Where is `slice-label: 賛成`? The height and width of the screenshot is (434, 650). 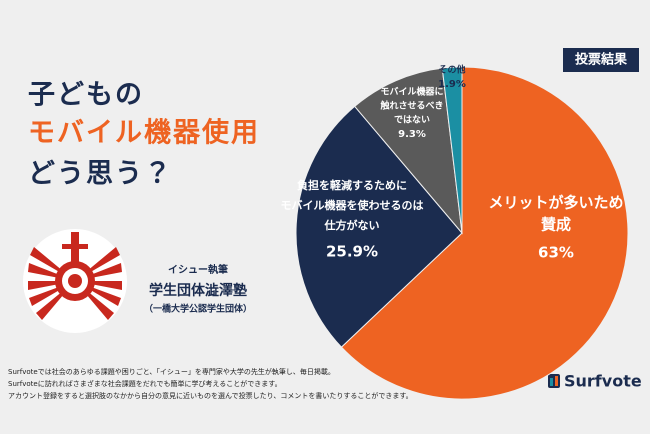 slice-label: 賛成 is located at coordinates (556, 225).